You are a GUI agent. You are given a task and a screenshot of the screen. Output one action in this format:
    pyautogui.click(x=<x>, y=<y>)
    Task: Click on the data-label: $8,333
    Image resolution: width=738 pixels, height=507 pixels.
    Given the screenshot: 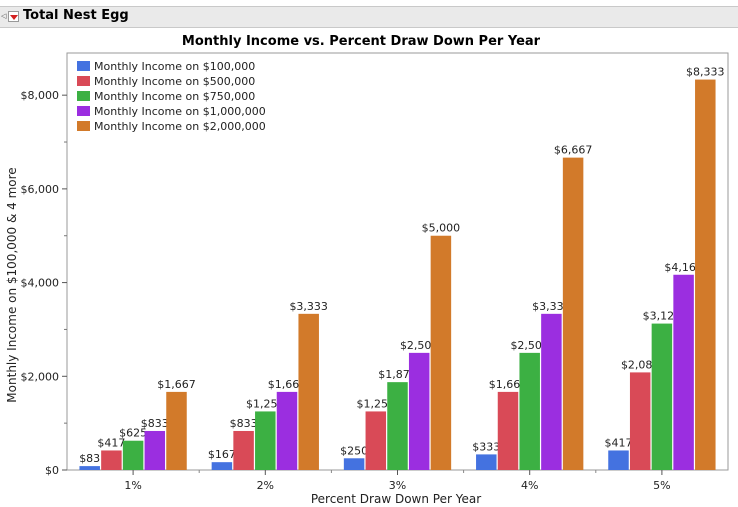 What is the action you would take?
    pyautogui.click(x=705, y=72)
    